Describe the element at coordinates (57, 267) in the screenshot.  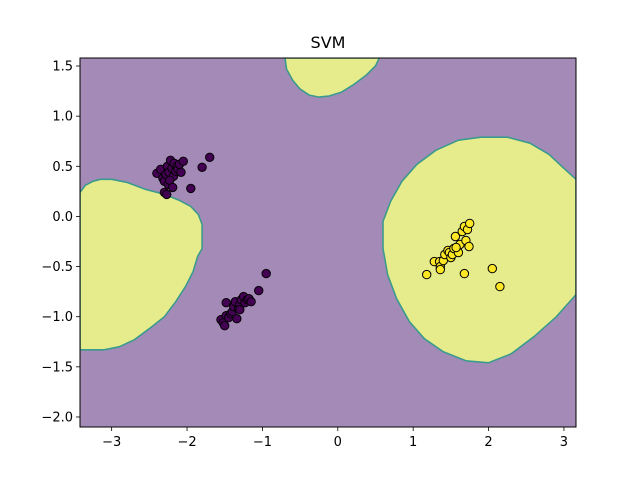
I see `y-tick-label: −0.5` at that location.